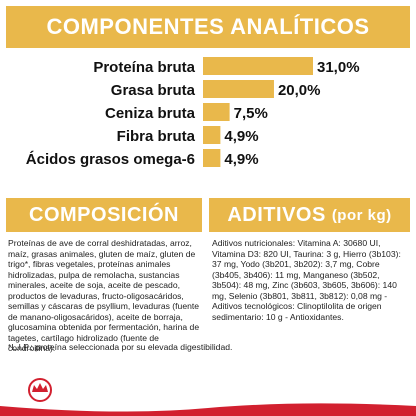 This screenshot has width=416, height=416. I want to click on footer, so click(208, 394).